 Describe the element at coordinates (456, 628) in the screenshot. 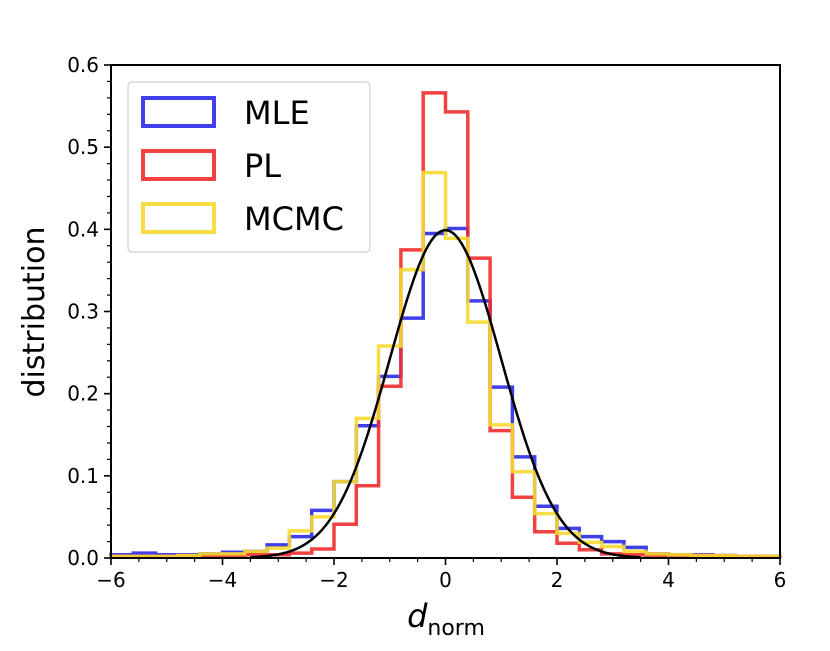

I see `x-axis-label-subscript: norm` at that location.